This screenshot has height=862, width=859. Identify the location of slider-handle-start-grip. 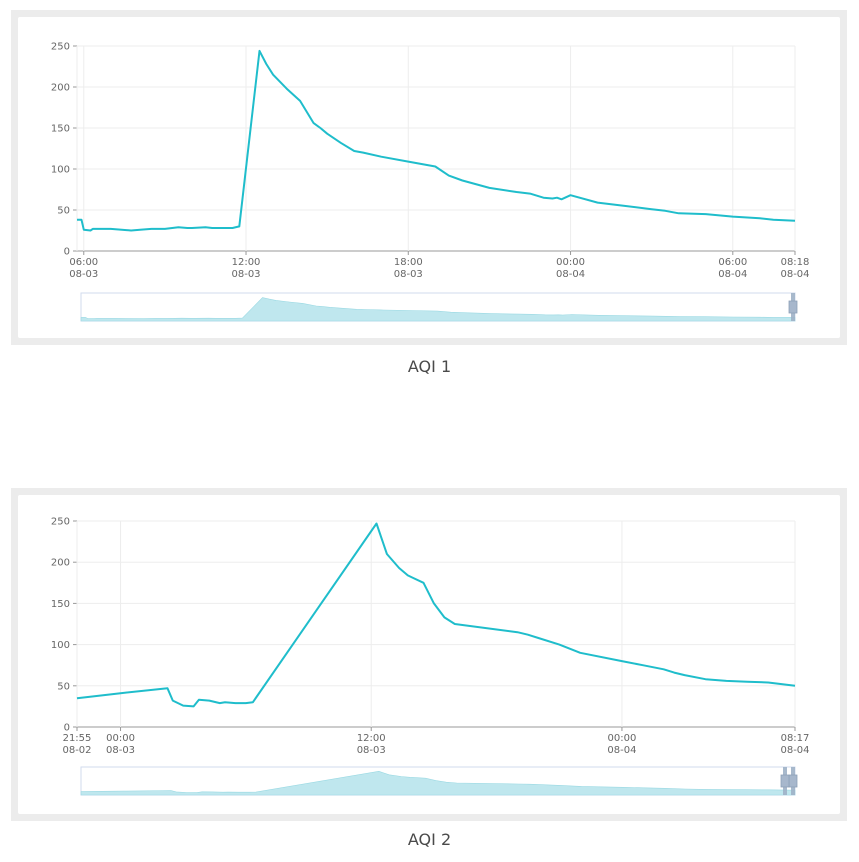
(785, 781).